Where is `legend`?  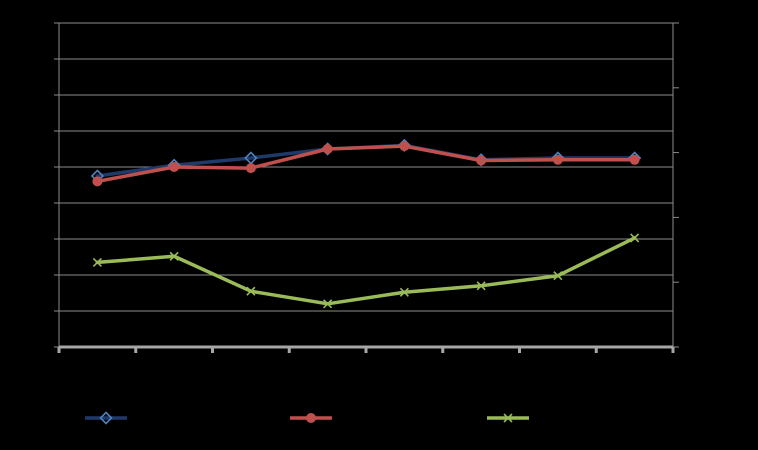 legend is located at coordinates (307, 418).